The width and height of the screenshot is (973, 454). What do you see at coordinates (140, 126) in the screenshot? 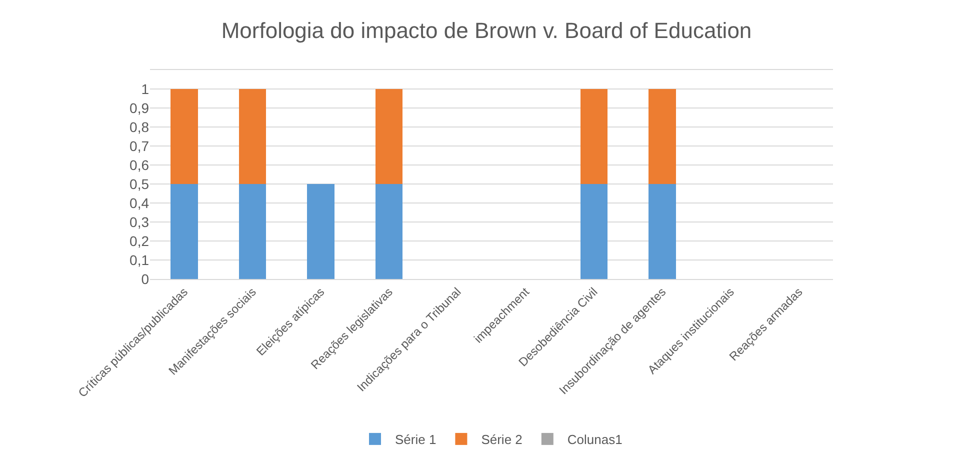
I see `y-tick-label: 0,8` at bounding box center [140, 126].